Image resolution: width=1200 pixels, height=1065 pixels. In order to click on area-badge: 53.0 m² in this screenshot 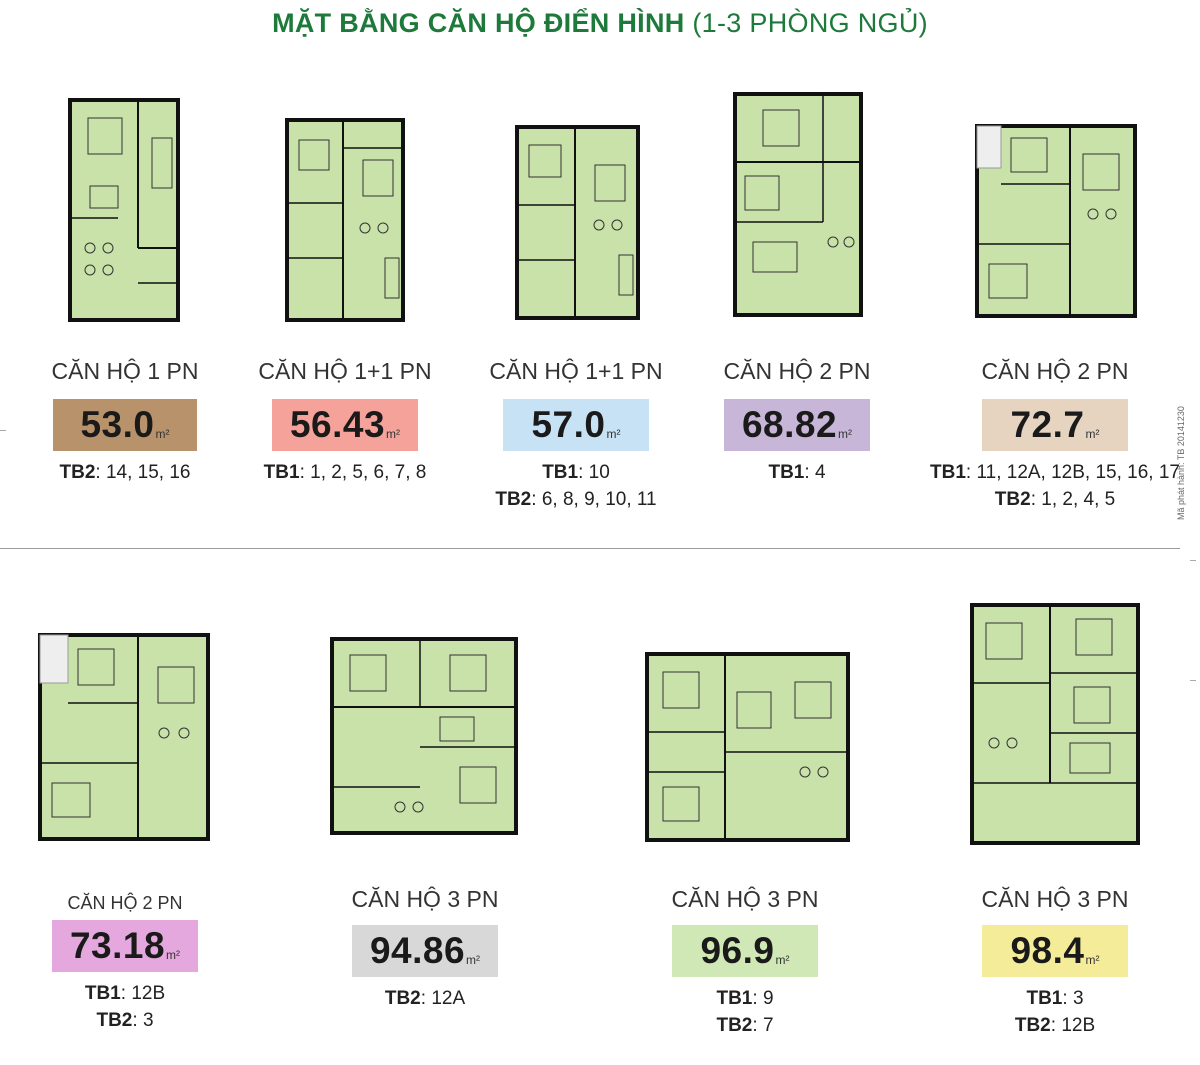, I will do `click(125, 425)`.